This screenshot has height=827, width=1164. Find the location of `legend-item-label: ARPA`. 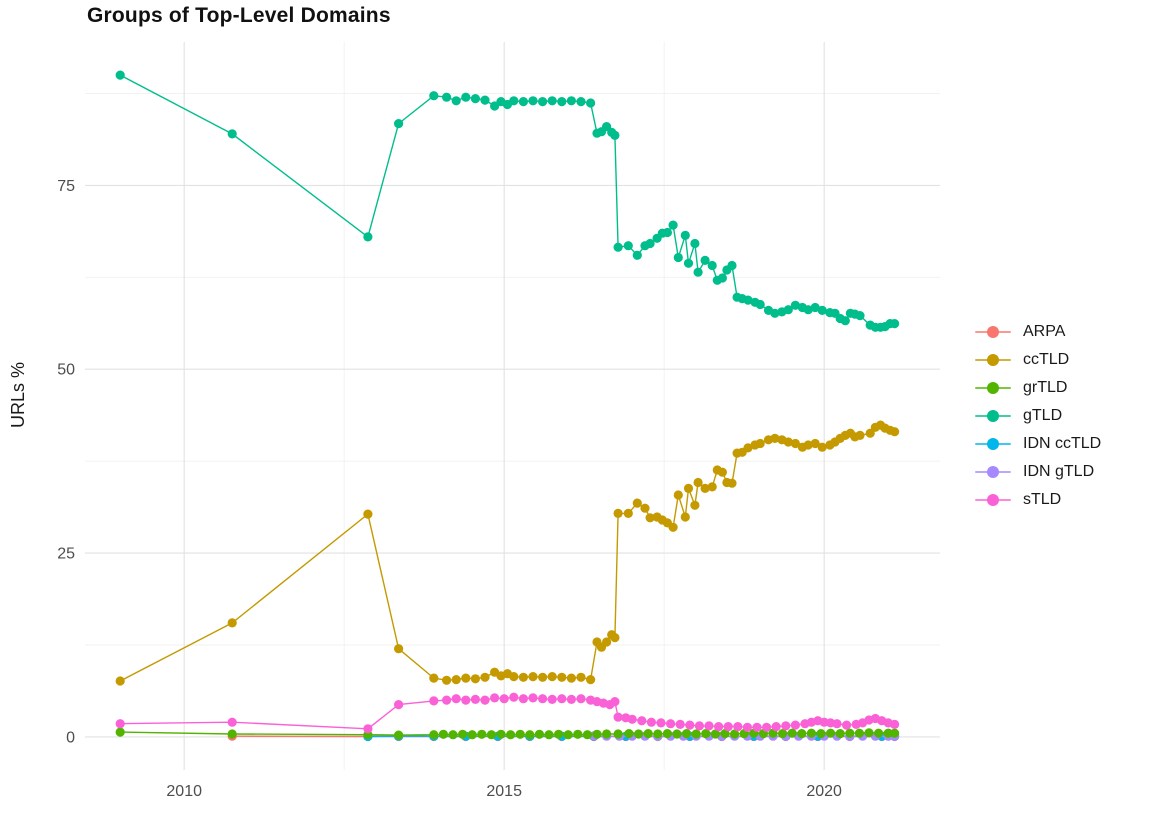

legend-item-label: ARPA is located at coordinates (1044, 331).